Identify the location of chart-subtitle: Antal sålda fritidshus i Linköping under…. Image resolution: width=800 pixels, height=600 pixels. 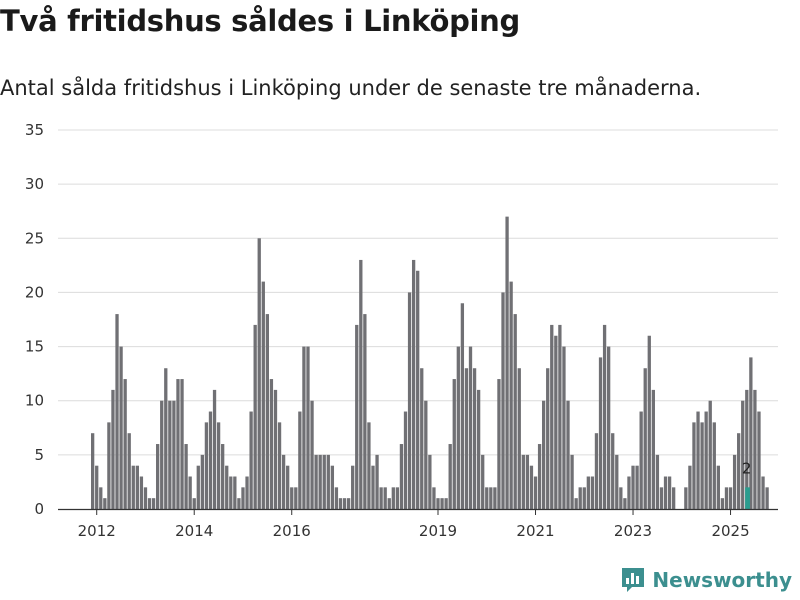
(351, 88).